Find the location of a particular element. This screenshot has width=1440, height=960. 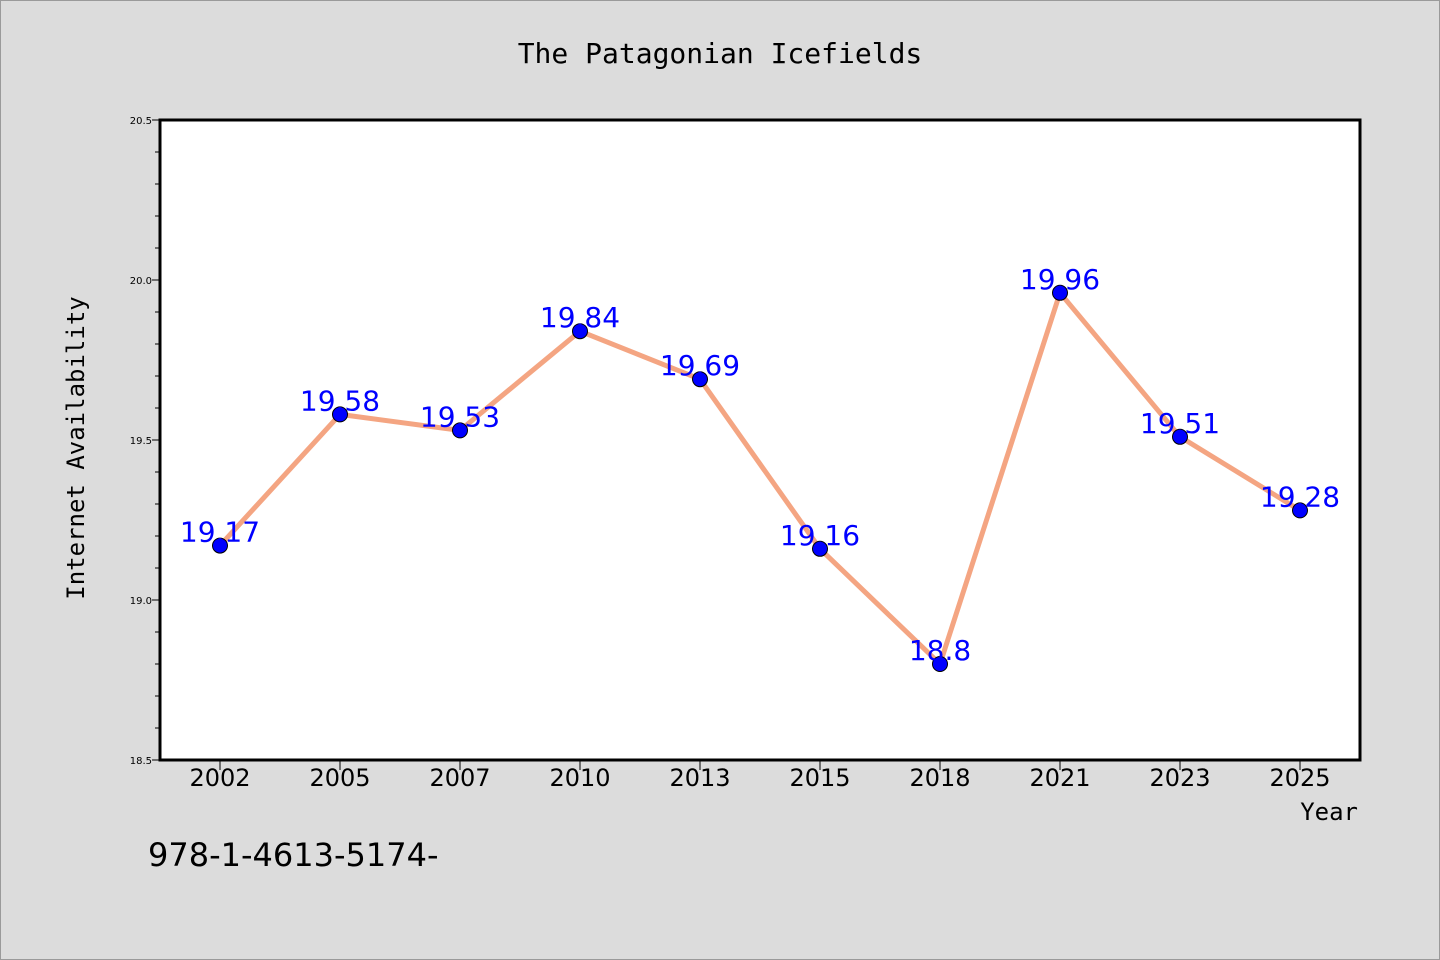

y-axis: 18.5 19.0 19.5 20.0 20.5 is located at coordinates (145, 441).